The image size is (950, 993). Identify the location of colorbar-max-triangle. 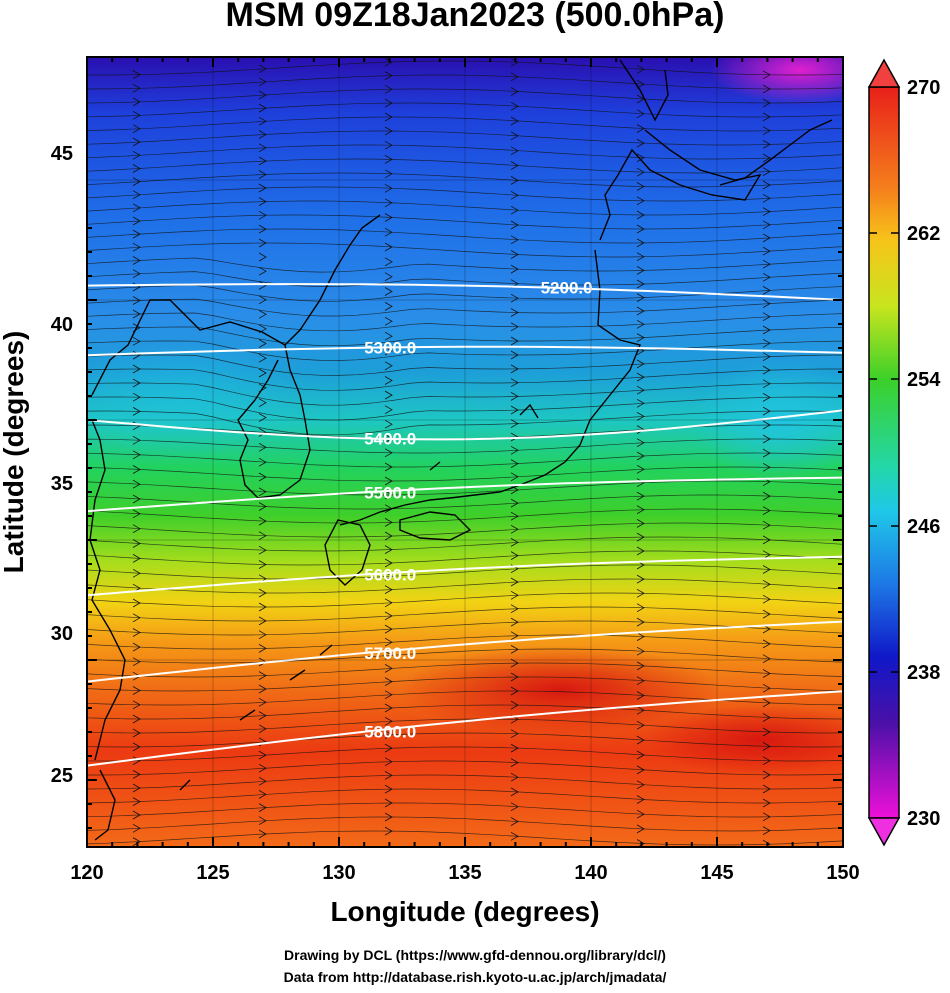
(884, 73).